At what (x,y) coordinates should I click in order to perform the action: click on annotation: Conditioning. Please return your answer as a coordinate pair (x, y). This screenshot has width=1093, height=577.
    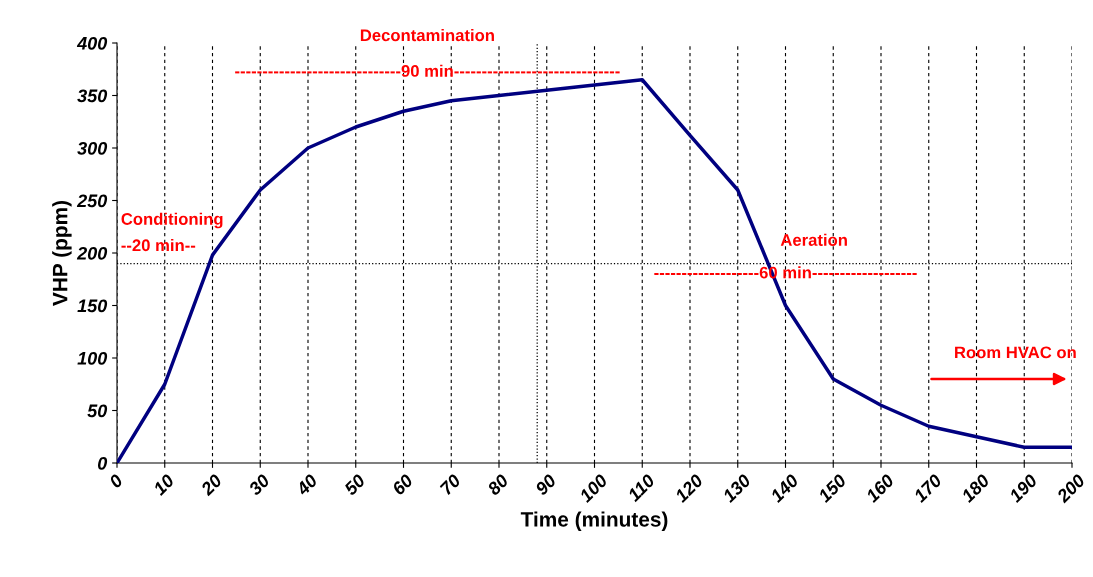
    Looking at the image, I should click on (172, 220).